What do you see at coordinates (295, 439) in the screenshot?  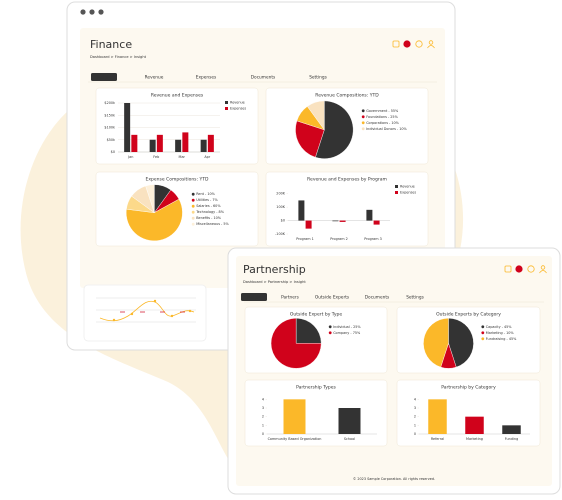 I see `x-tick-label: Community Based Organization` at bounding box center [295, 439].